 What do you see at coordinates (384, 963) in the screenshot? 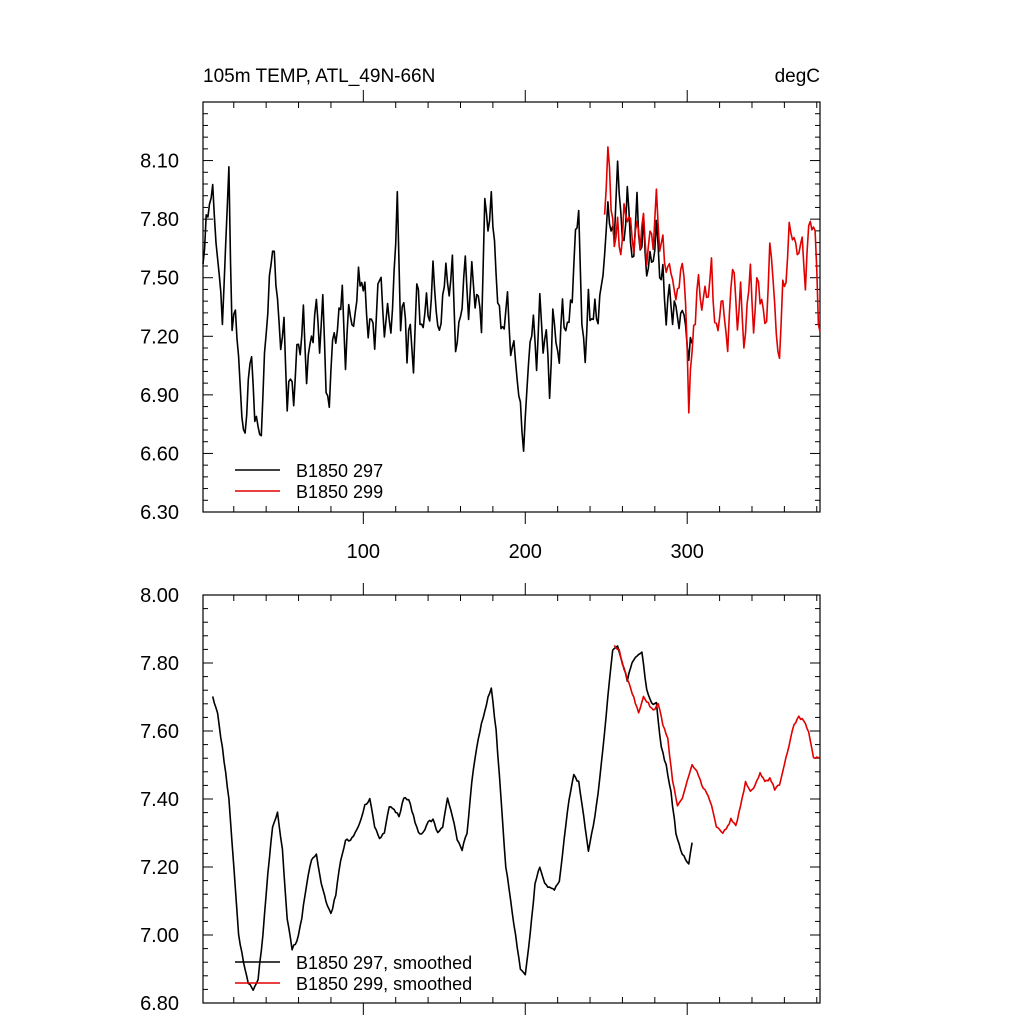
I see `legend-label: B1850 297, smoothed` at bounding box center [384, 963].